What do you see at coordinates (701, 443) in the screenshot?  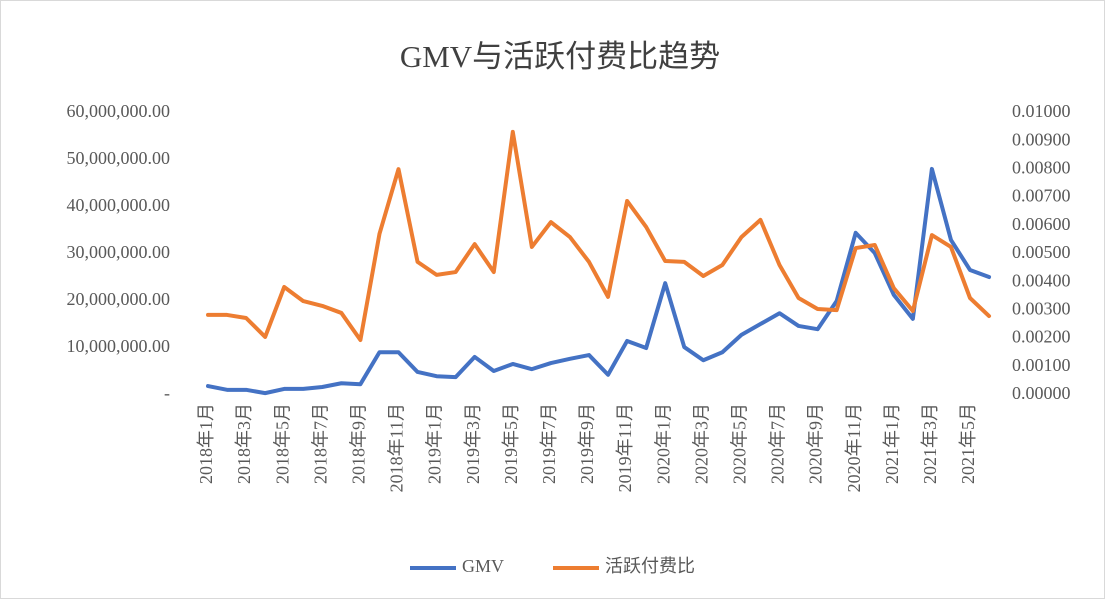 I see `x-tick-label: 2020年3月` at bounding box center [701, 443].